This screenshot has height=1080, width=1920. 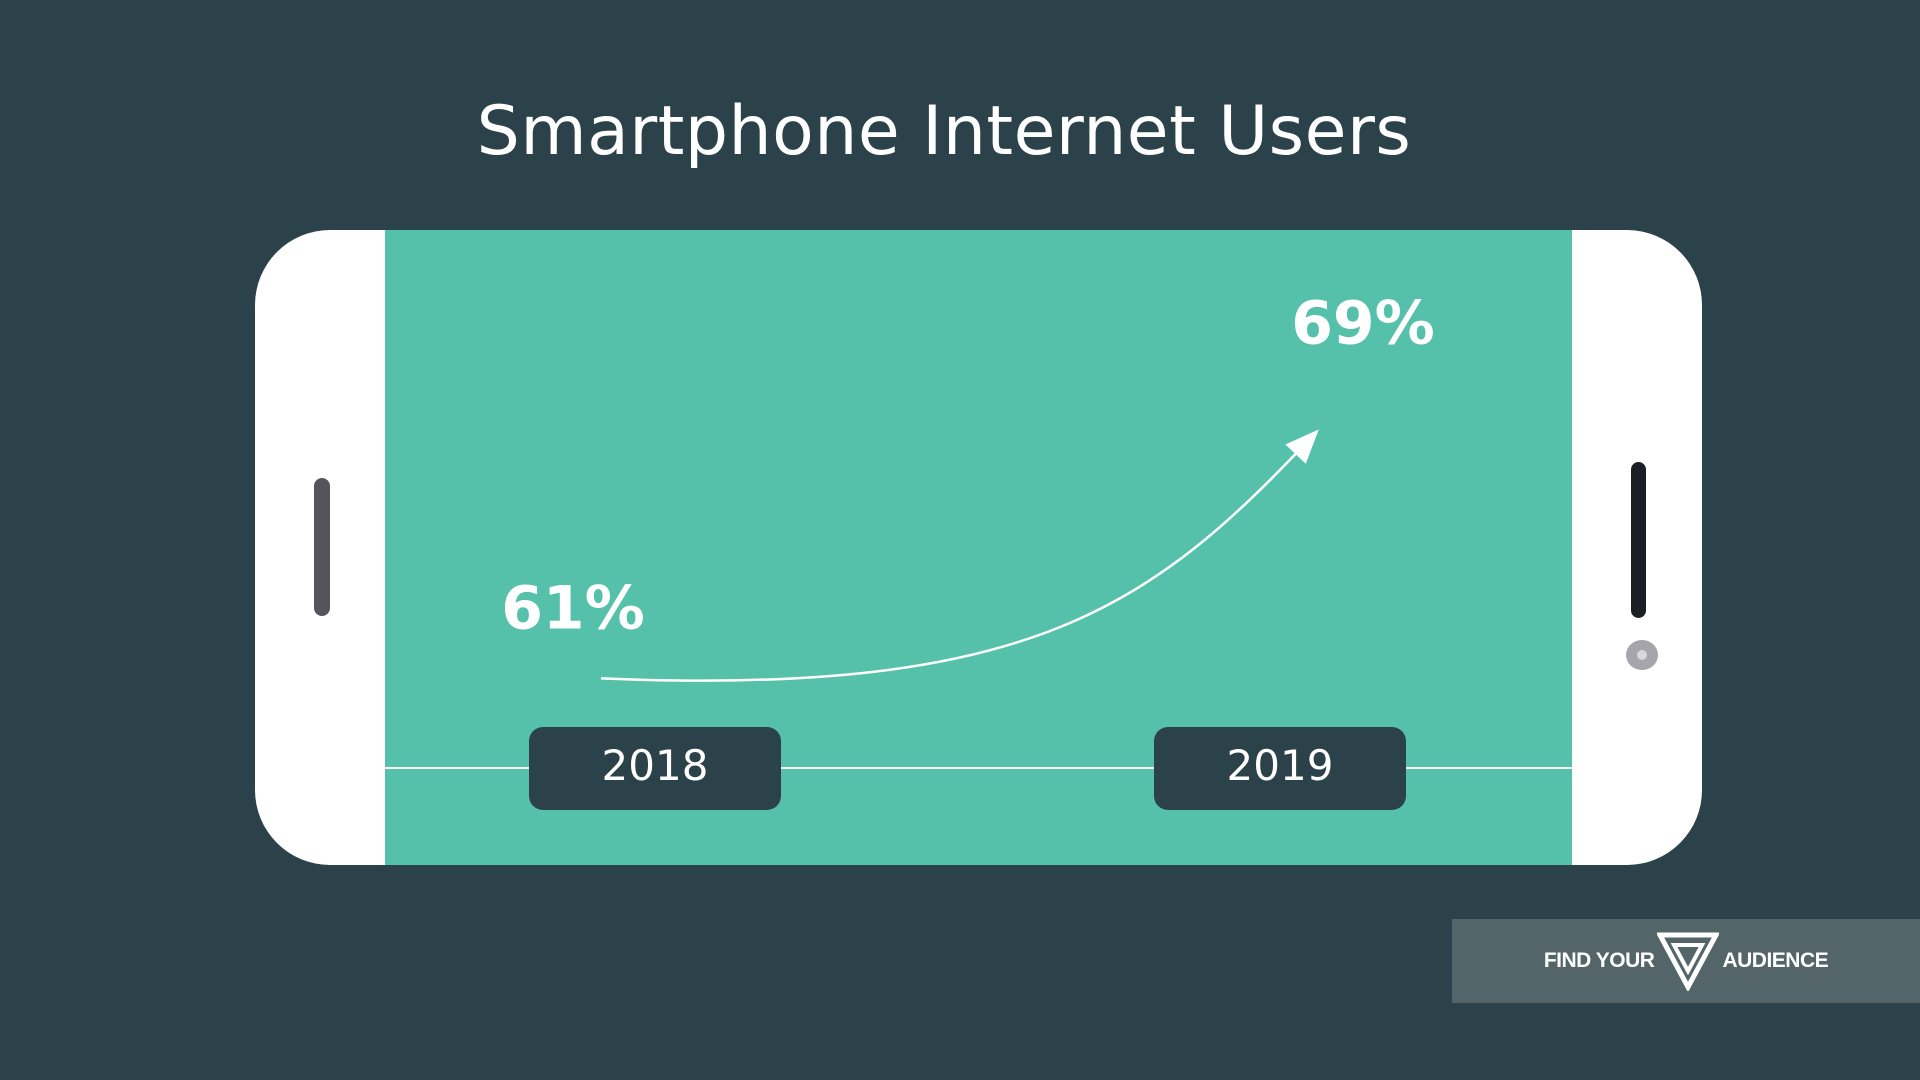 I want to click on camera-lens, so click(x=1642, y=655).